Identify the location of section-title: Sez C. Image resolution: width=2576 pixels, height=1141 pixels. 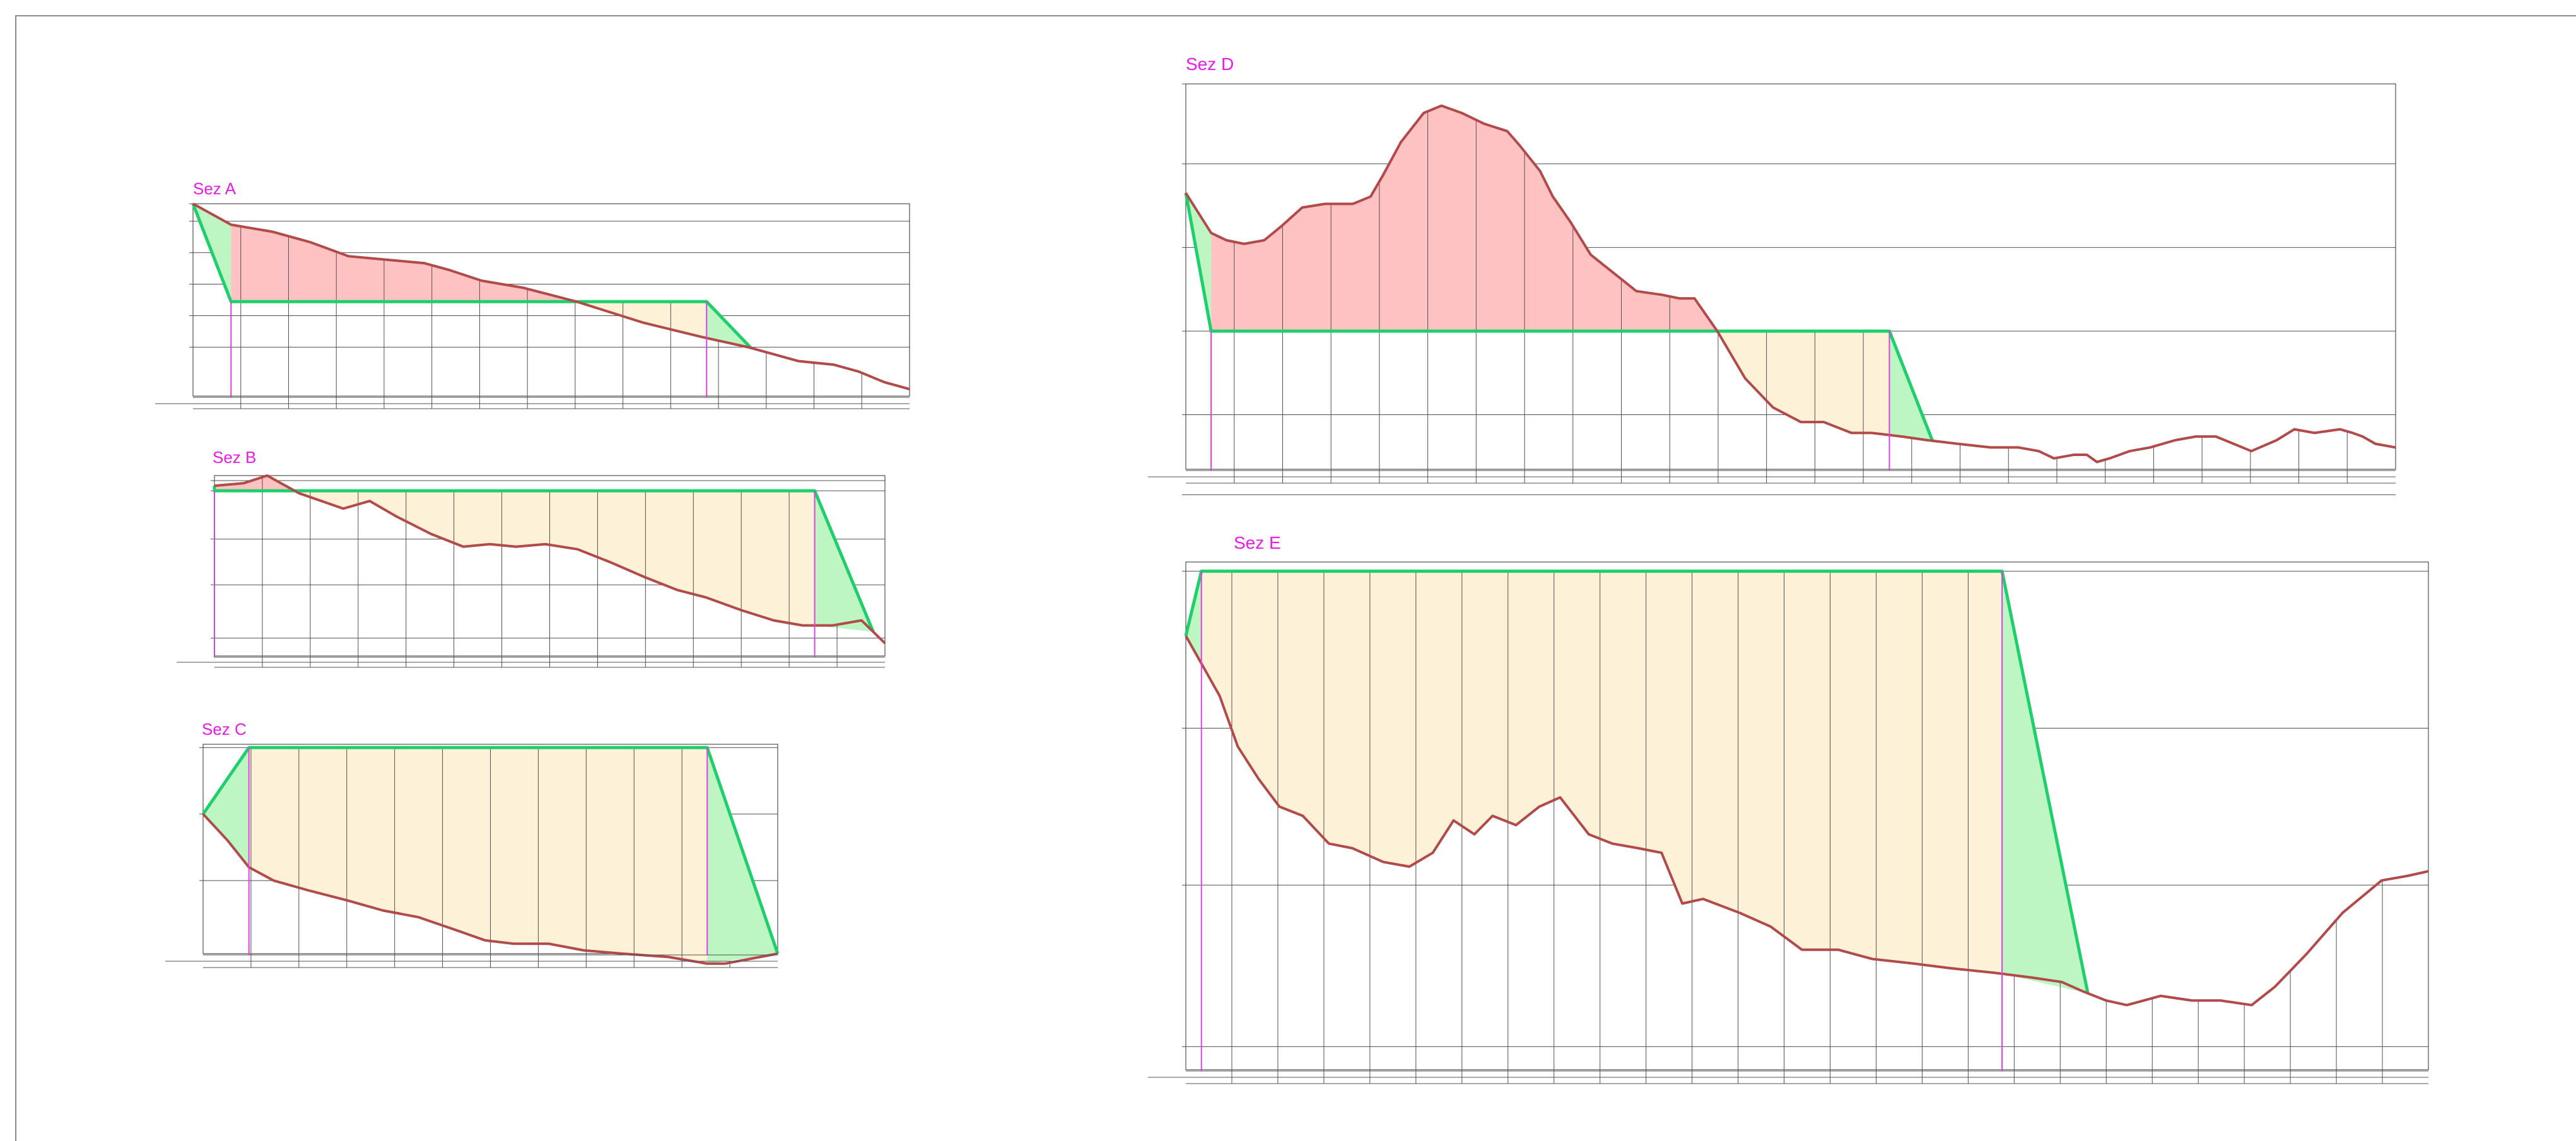
(224, 729).